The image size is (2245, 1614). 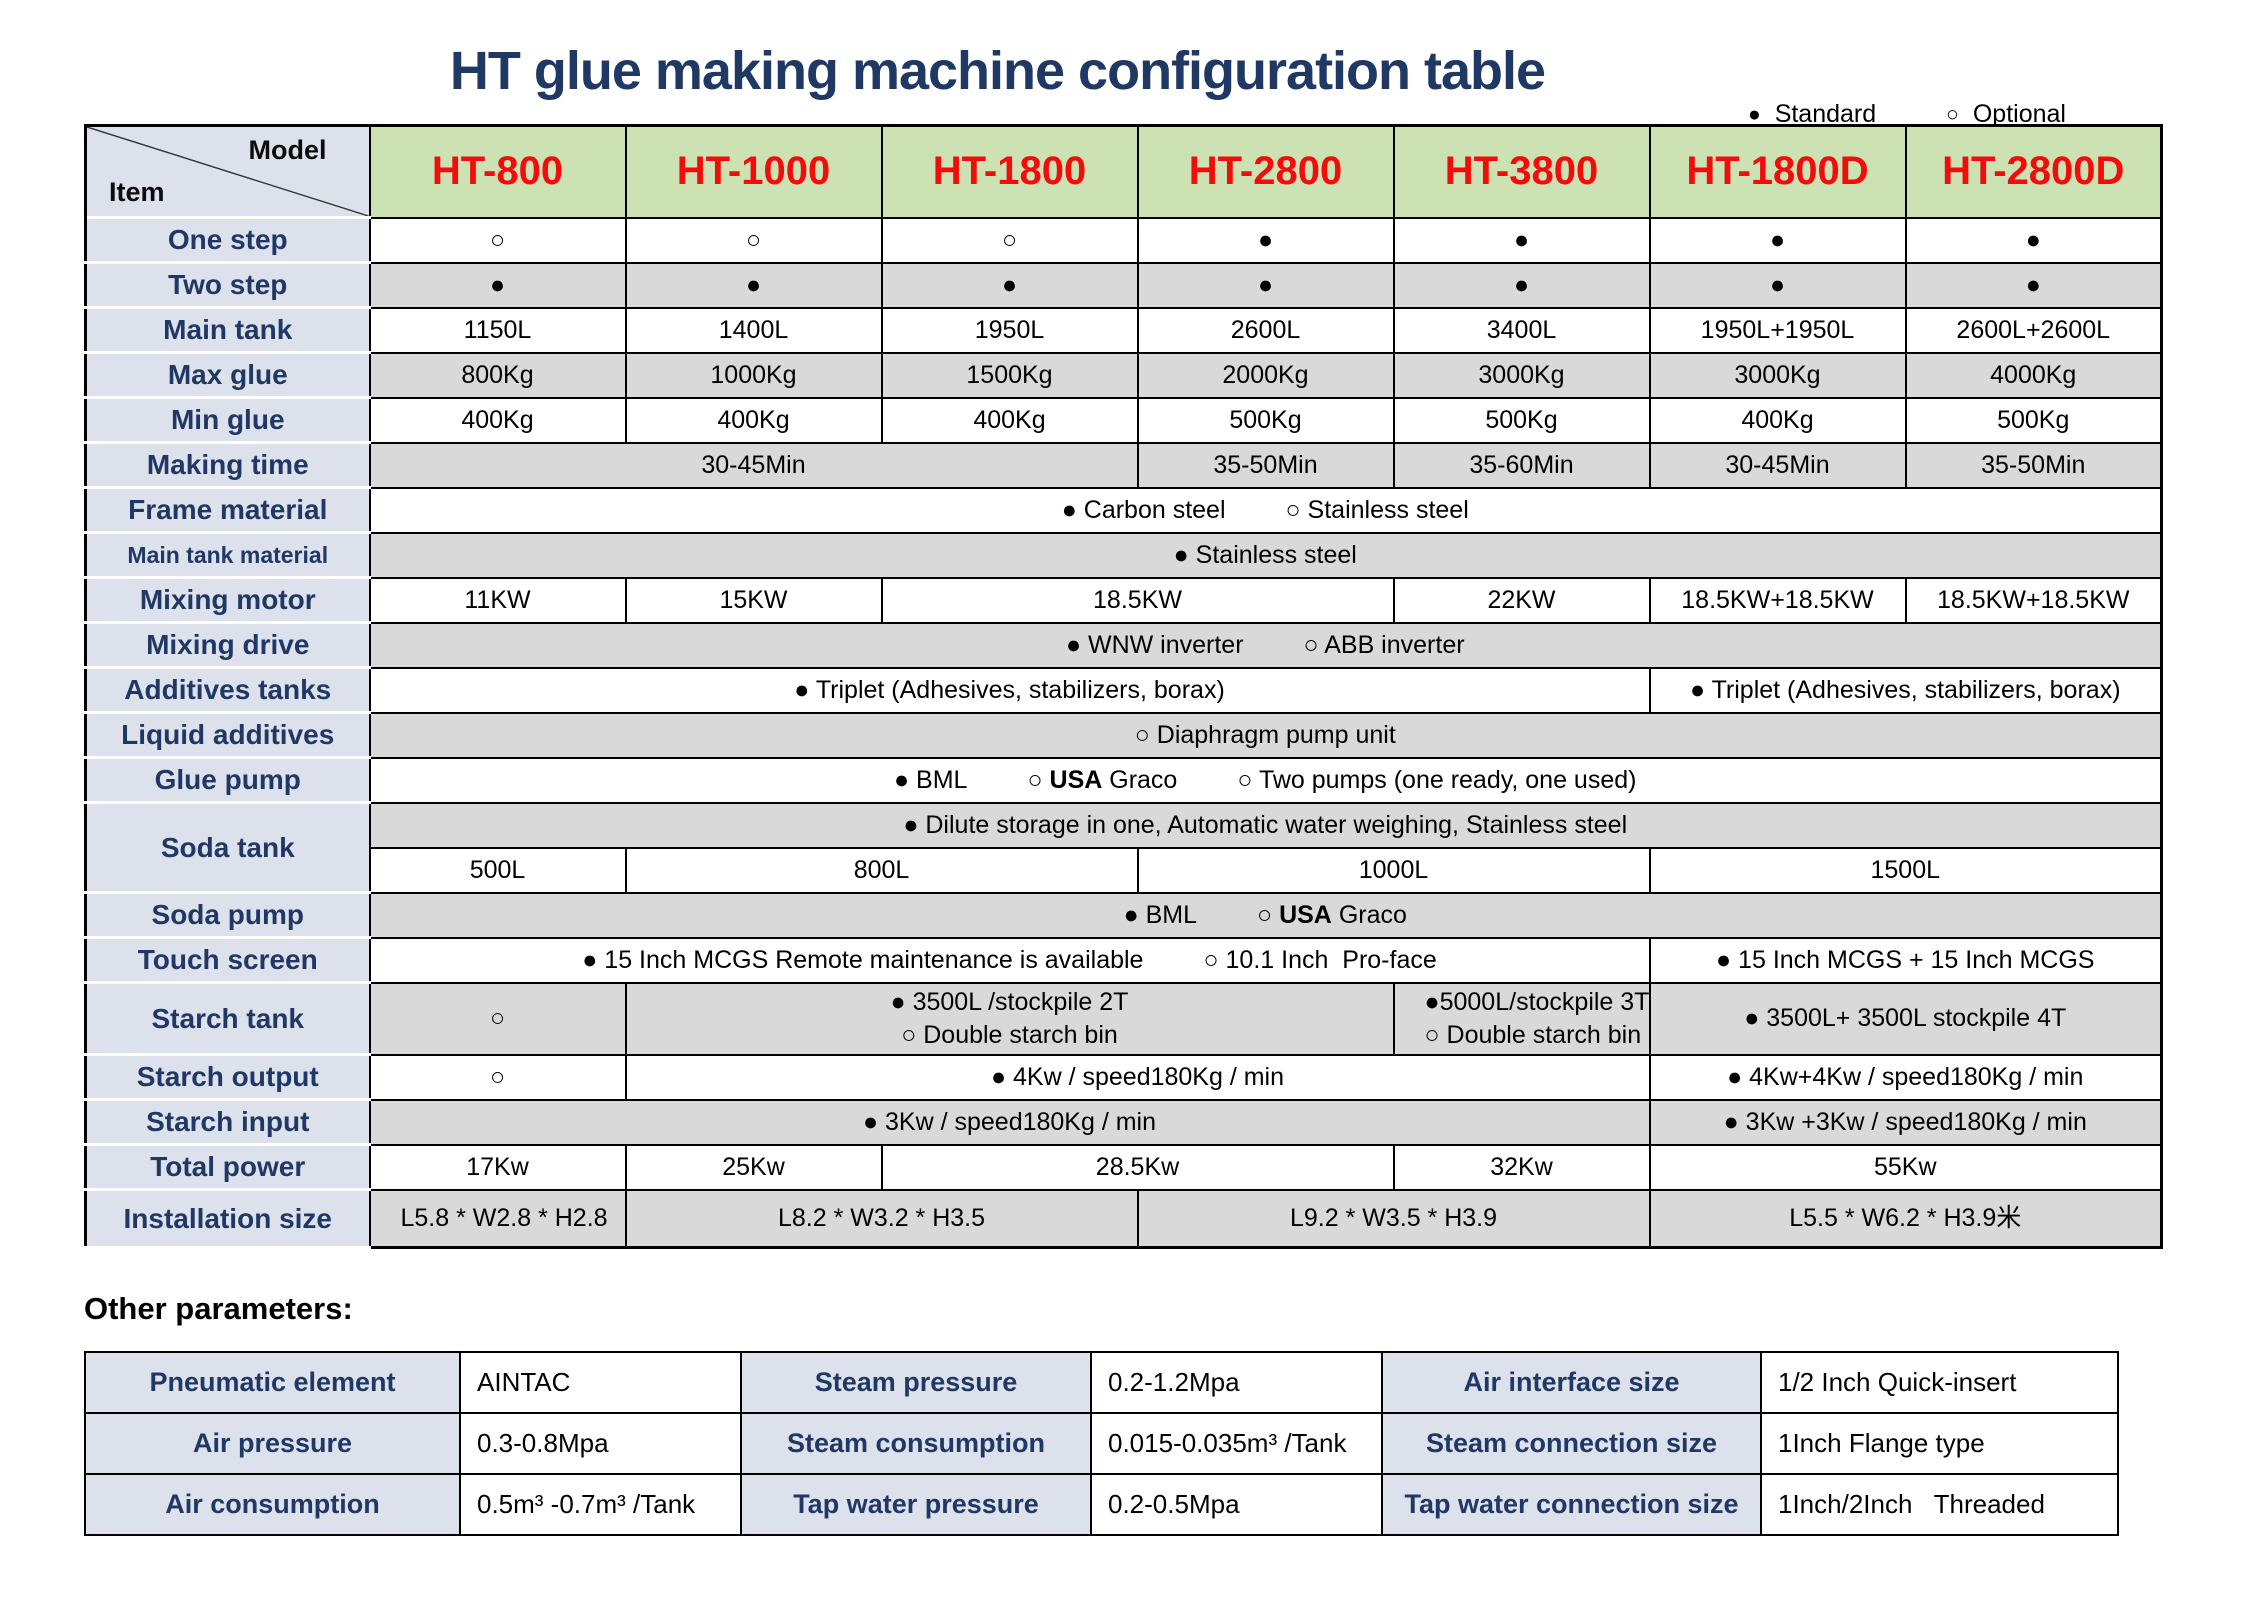 What do you see at coordinates (1905, 870) in the screenshot?
I see `cell-soda-tank-3: 1500L` at bounding box center [1905, 870].